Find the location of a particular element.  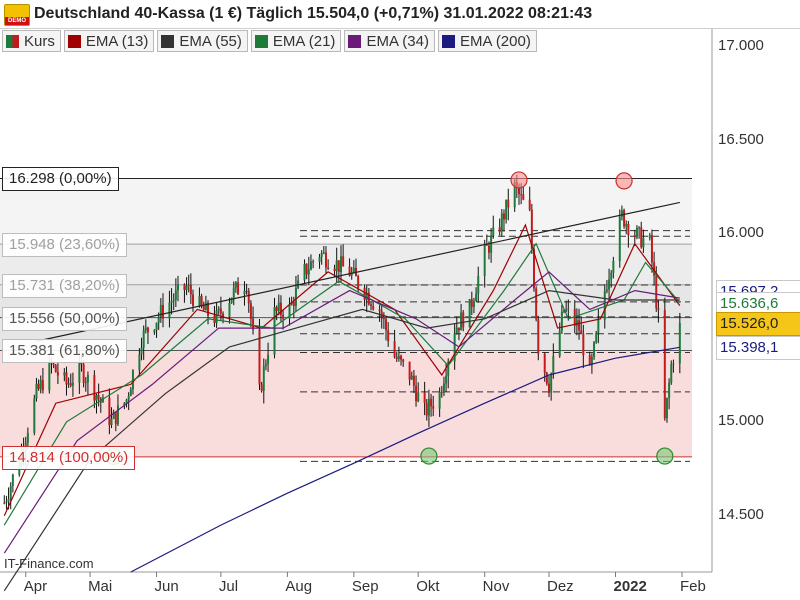

fib-level-label: 15.731 (38,20%) is located at coordinates (64, 285).